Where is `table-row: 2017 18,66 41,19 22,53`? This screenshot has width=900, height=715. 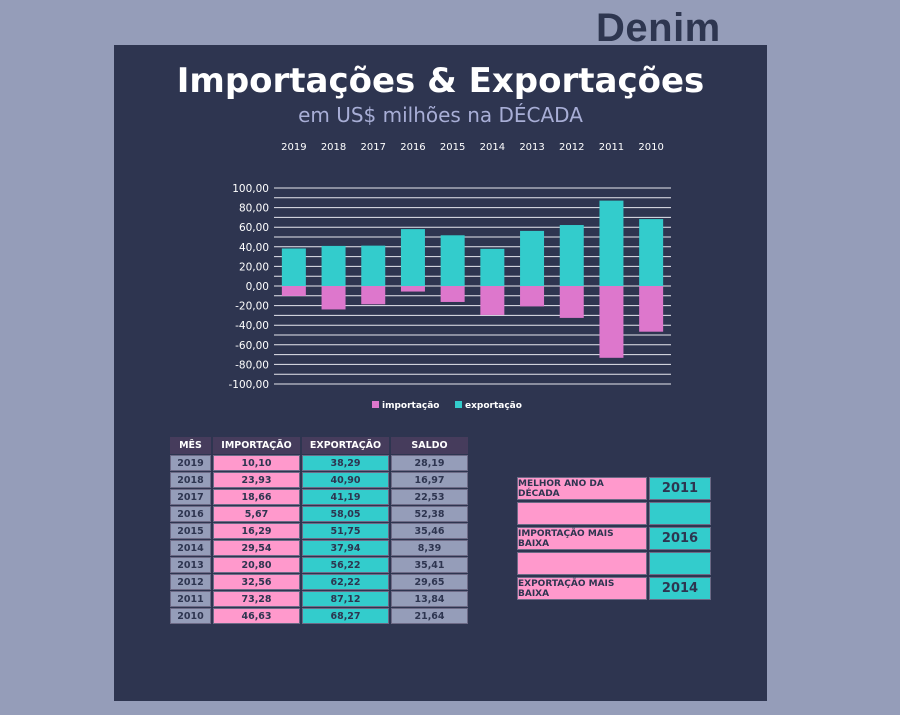 table-row: 2017 18,66 41,19 22,53 is located at coordinates (319, 497).